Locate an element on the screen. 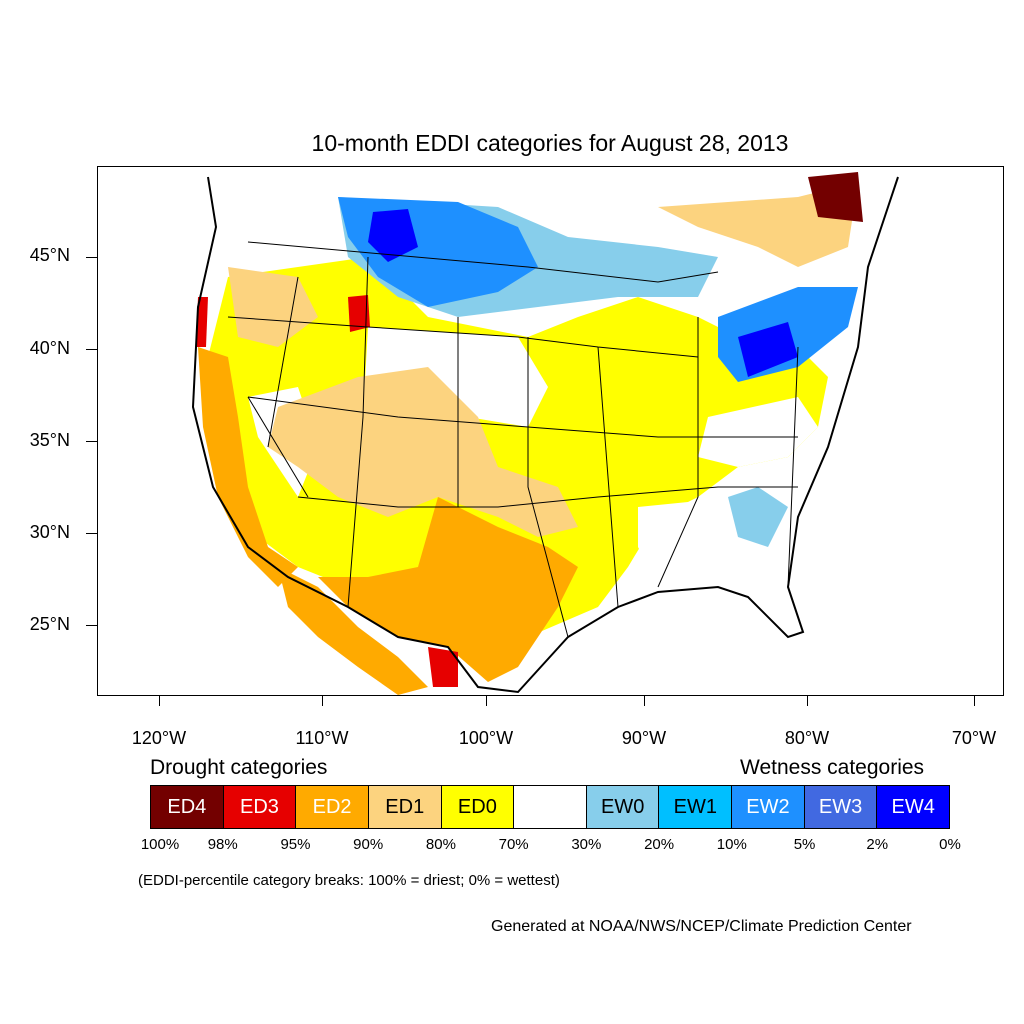 The width and height of the screenshot is (1024, 1024). legend-swatch-ed4: ED4 is located at coordinates (187, 807).